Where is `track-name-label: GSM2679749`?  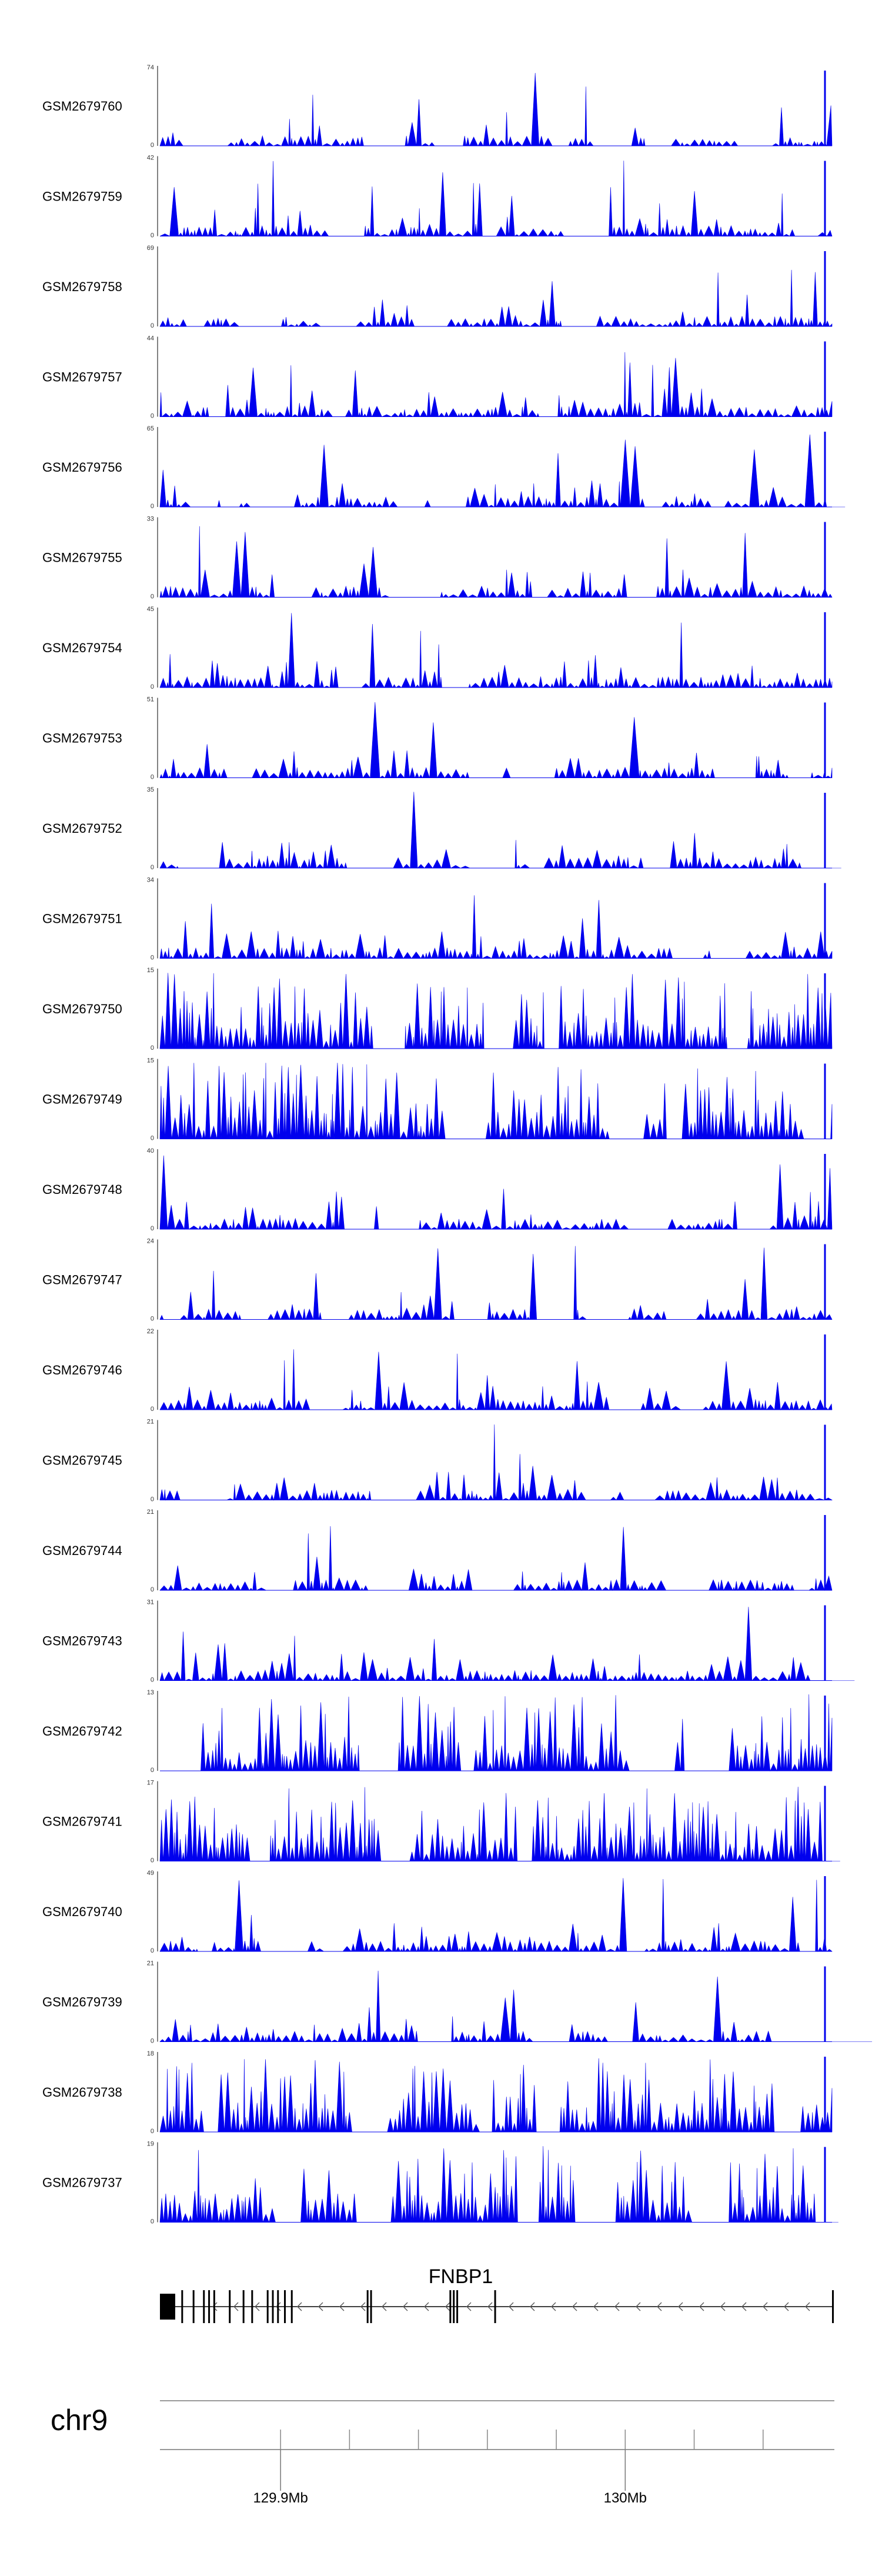 track-name-label: GSM2679749 is located at coordinates (82, 1099).